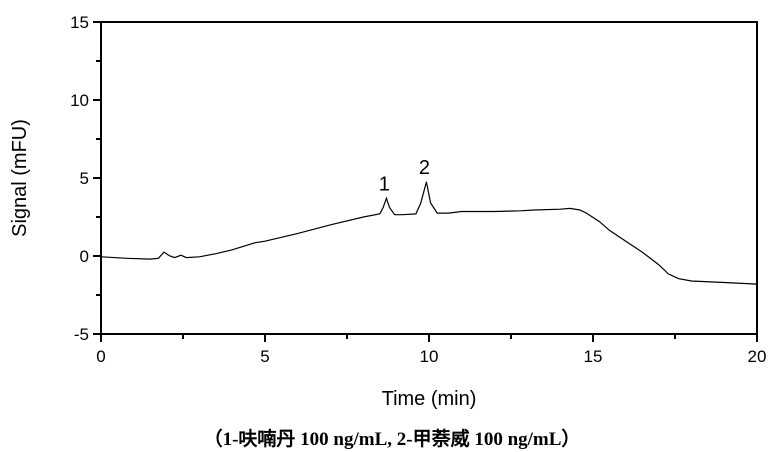 The height and width of the screenshot is (452, 784). I want to click on x-tick-label: 15, so click(593, 356).